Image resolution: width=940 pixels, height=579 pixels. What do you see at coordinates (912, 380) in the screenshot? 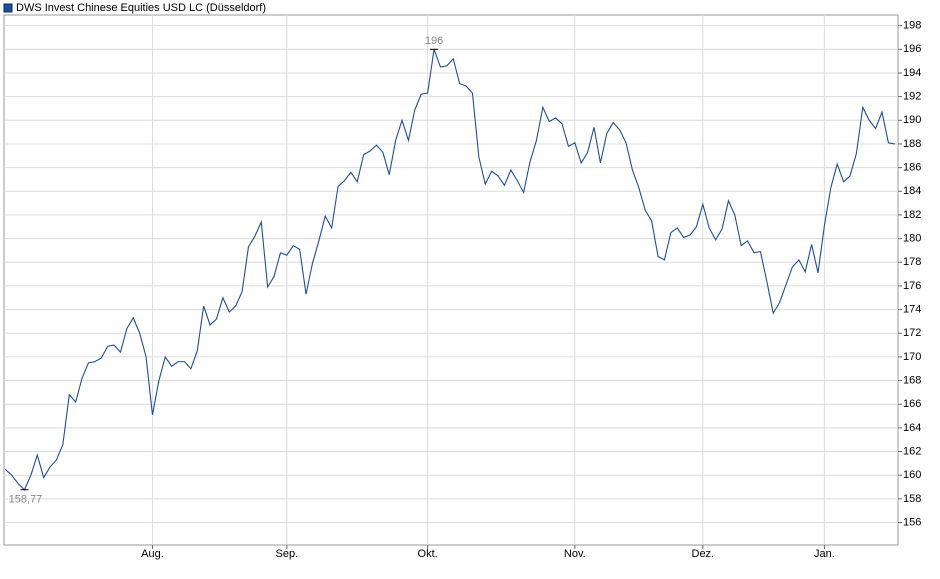
I see `y-tick-label: 168` at bounding box center [912, 380].